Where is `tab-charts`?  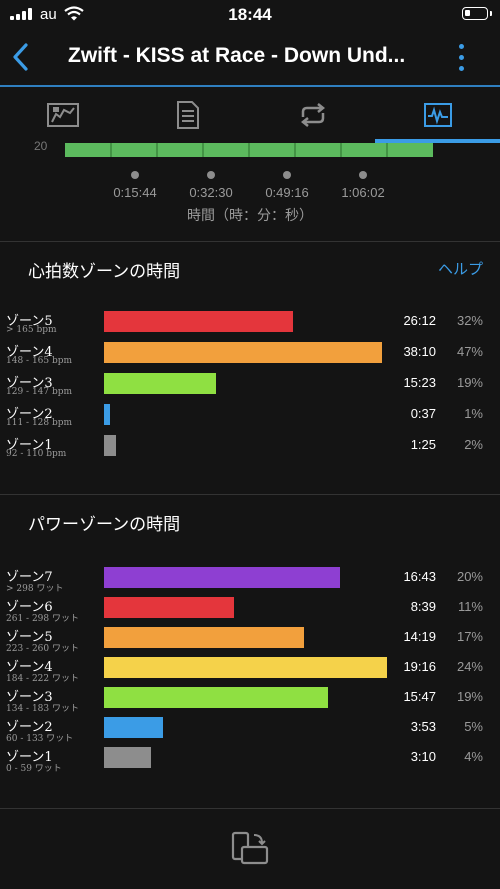 tab-charts is located at coordinates (437, 115).